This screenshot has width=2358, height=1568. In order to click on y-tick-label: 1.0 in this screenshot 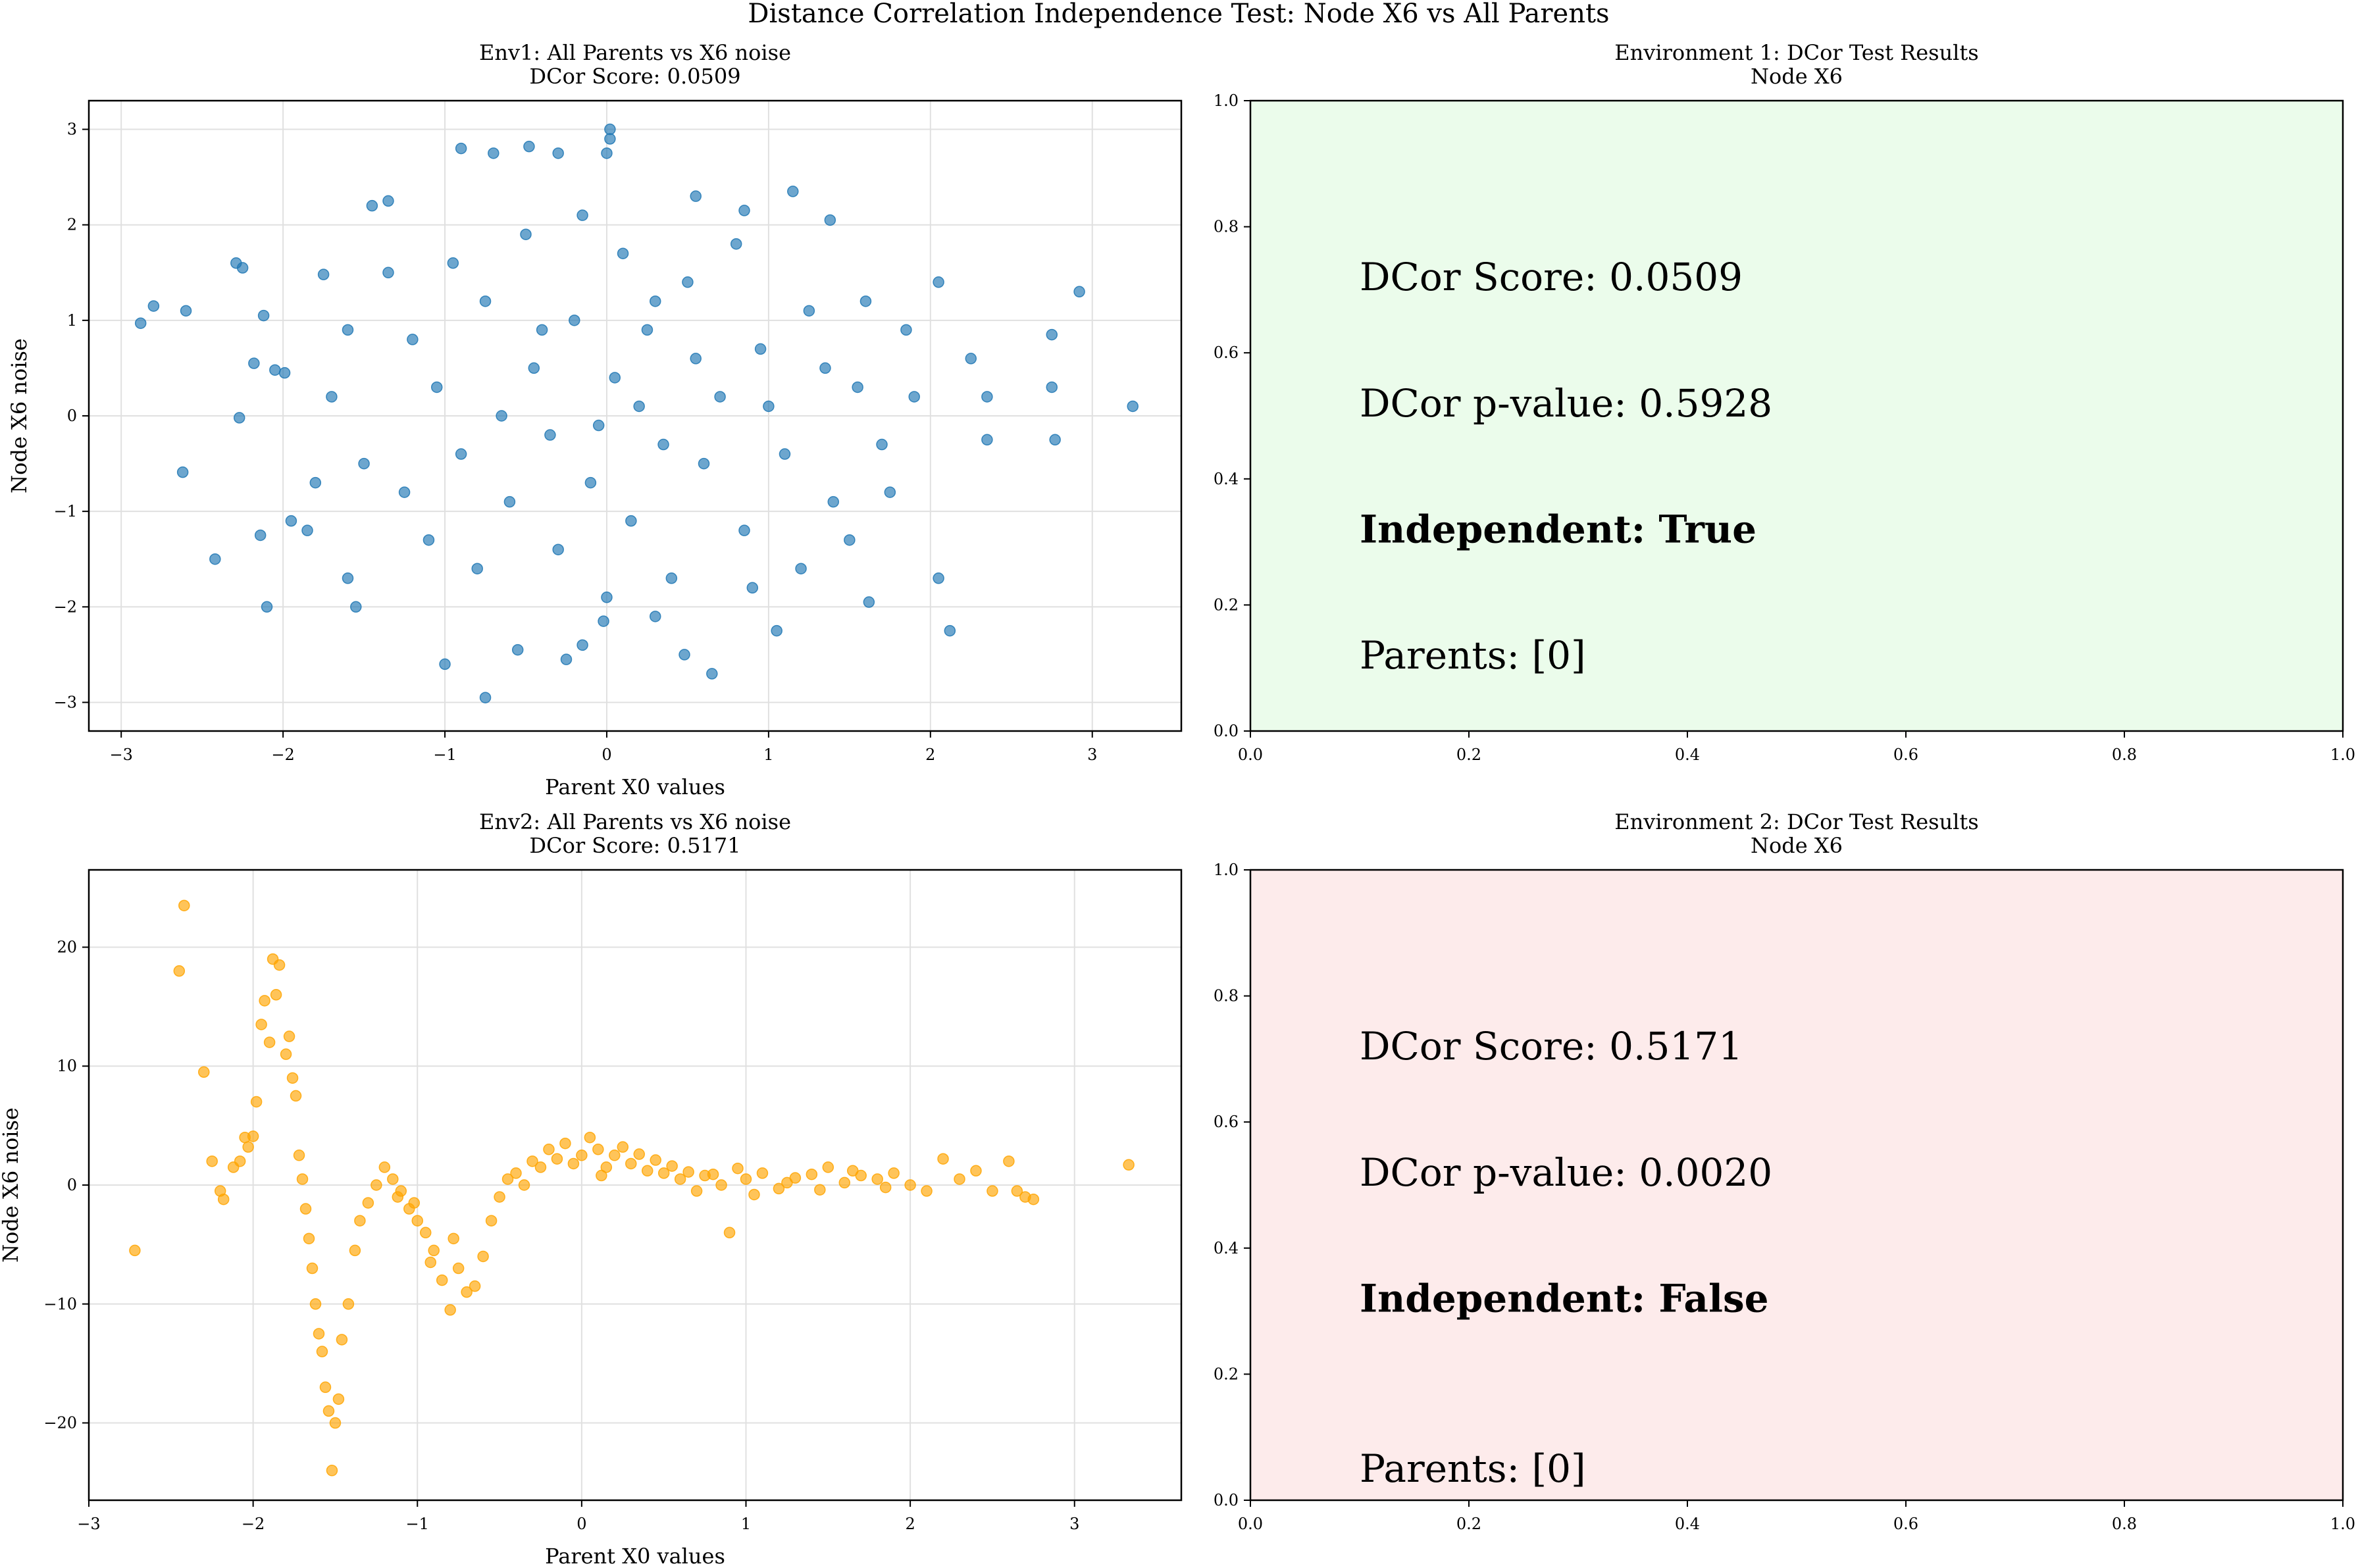, I will do `click(1226, 100)`.